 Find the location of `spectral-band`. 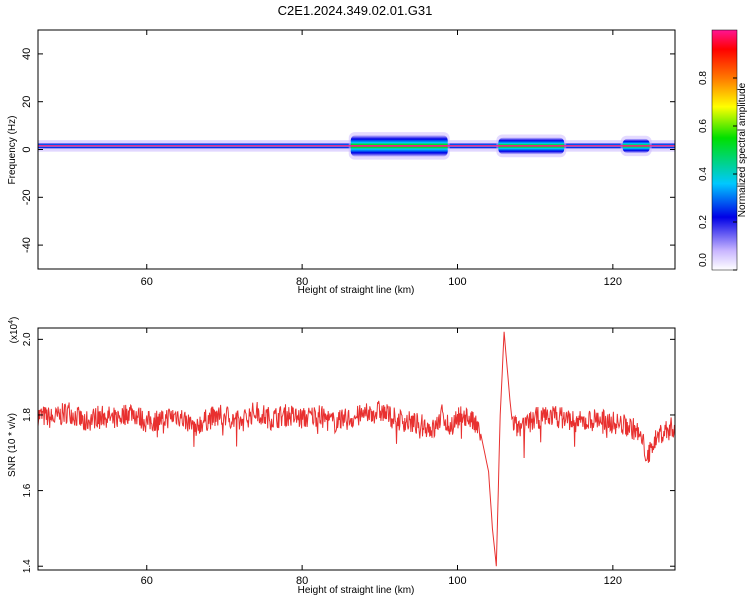

spectral-band is located at coordinates (356, 146).